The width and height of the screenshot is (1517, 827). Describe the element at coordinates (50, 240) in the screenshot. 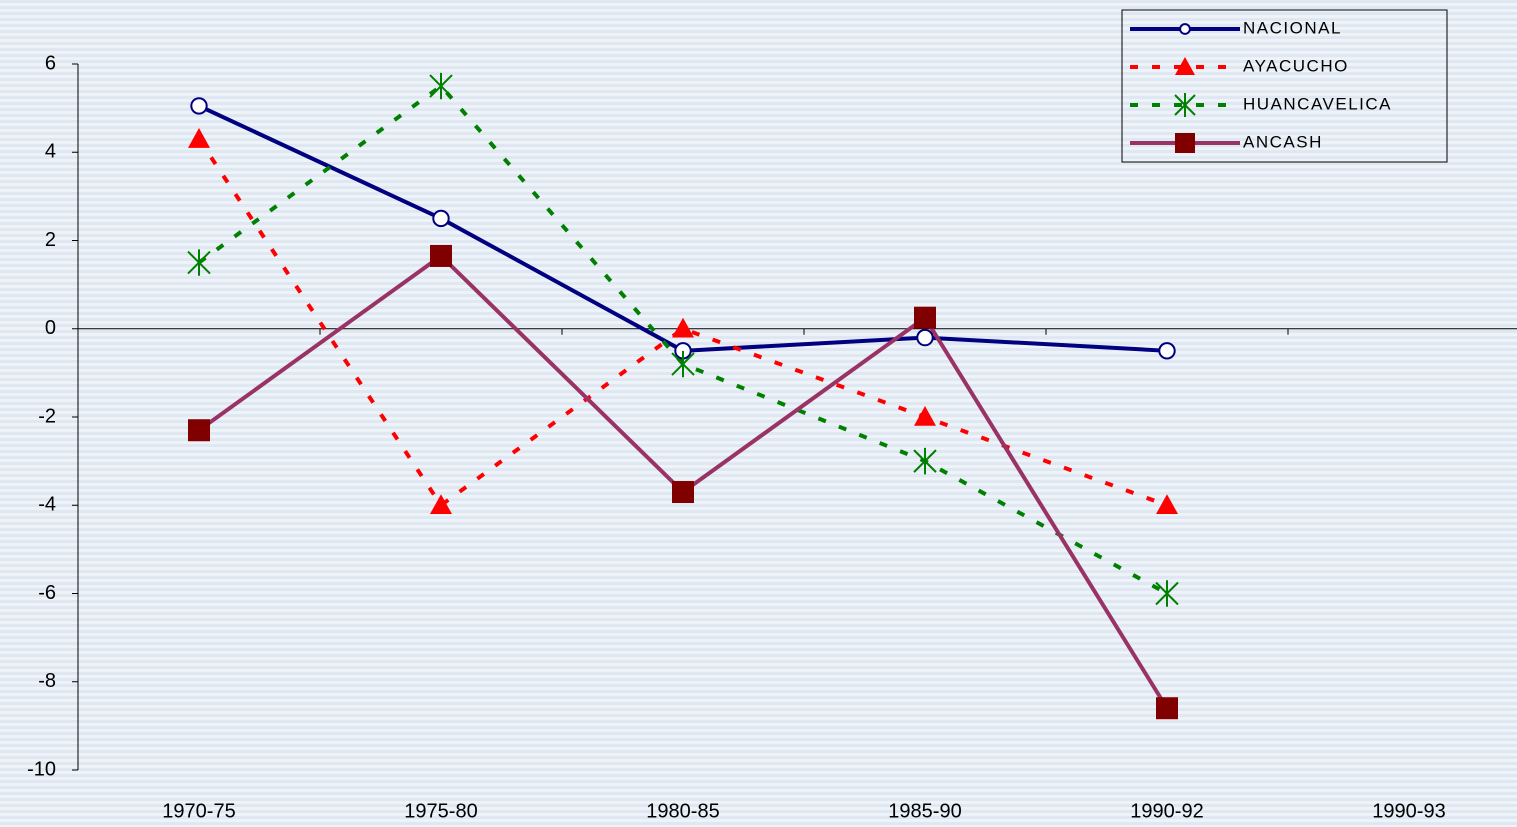

I see `y-tick-label: 2` at that location.